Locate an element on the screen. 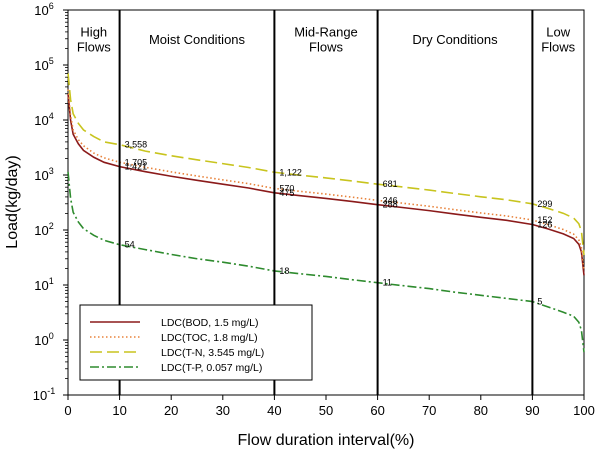 Image resolution: width=600 pixels, height=469 pixels. zone-label-3: Dry Conditions is located at coordinates (455, 39).